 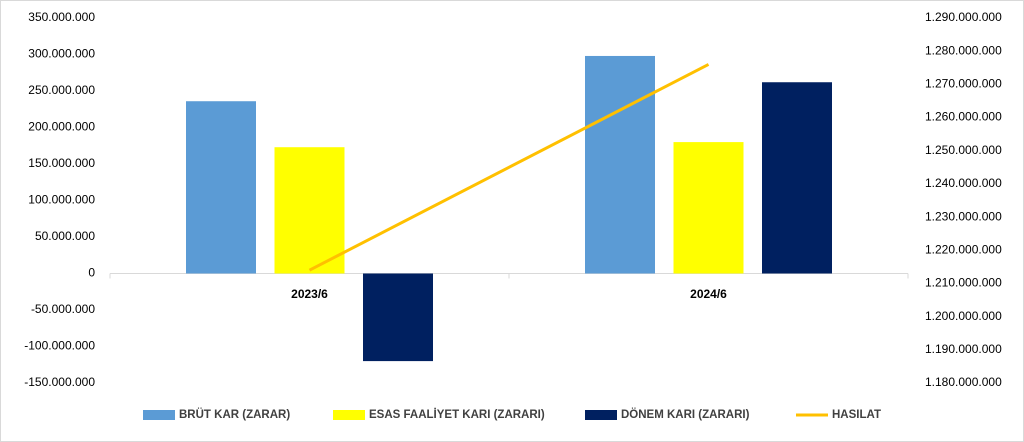 I want to click on y2-tick-label: 1.220.000.000, so click(x=963, y=249).